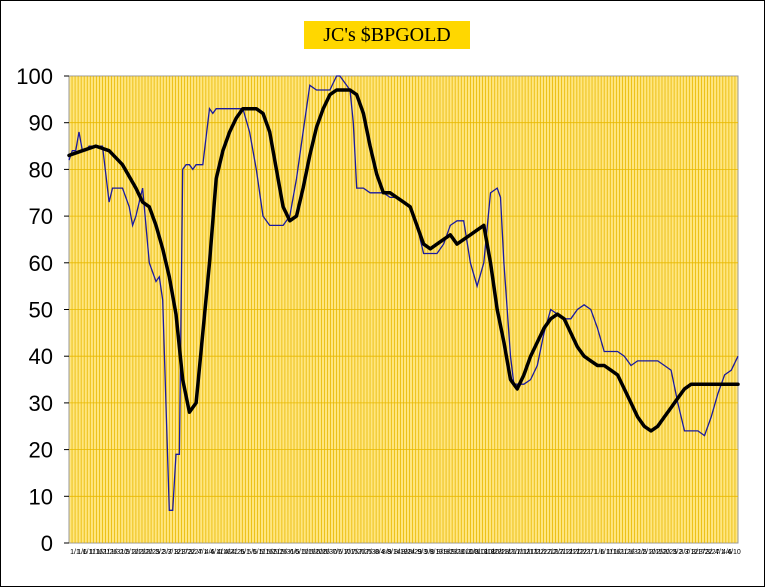  What do you see at coordinates (521, 552) in the screenshot?
I see `x-tick-label: 11/12` at bounding box center [521, 552].